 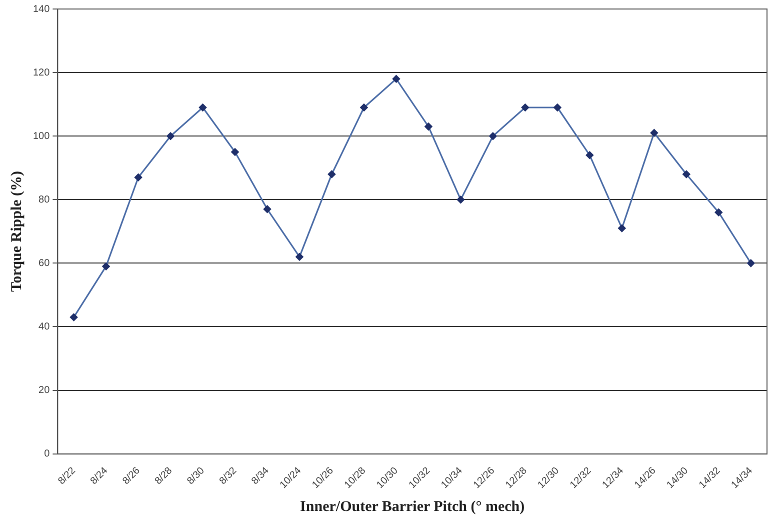 What do you see at coordinates (44, 263) in the screenshot?
I see `y-tick-label: 60` at bounding box center [44, 263].